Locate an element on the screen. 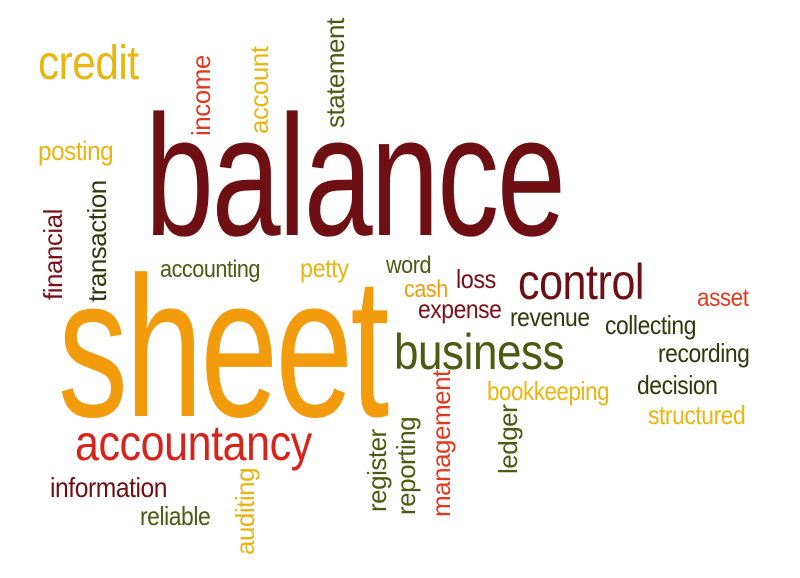 This screenshot has width=800, height=578. word-information: information is located at coordinates (109, 487).